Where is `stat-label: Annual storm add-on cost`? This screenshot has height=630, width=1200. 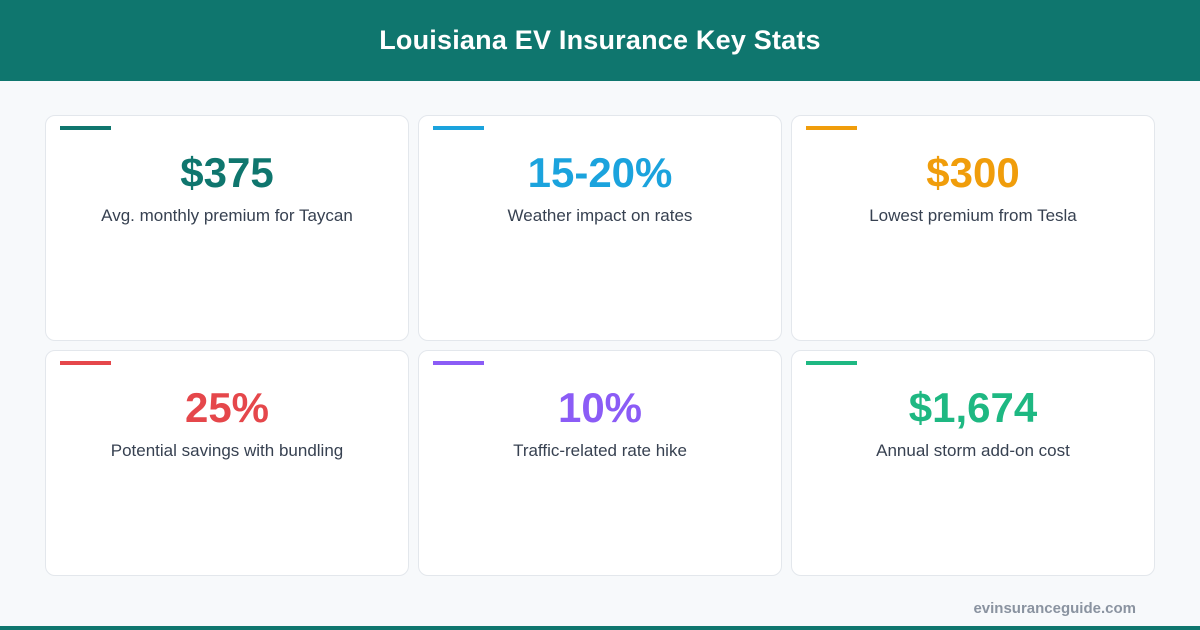
stat-label: Annual storm add-on cost is located at coordinates (973, 450).